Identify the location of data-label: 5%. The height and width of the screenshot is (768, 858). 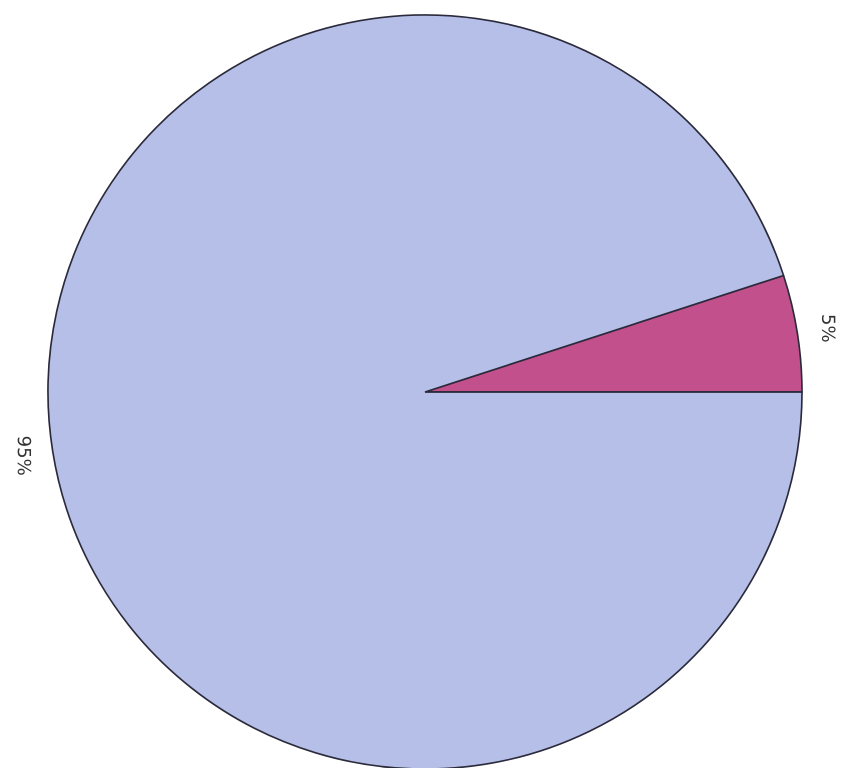
(829, 328).